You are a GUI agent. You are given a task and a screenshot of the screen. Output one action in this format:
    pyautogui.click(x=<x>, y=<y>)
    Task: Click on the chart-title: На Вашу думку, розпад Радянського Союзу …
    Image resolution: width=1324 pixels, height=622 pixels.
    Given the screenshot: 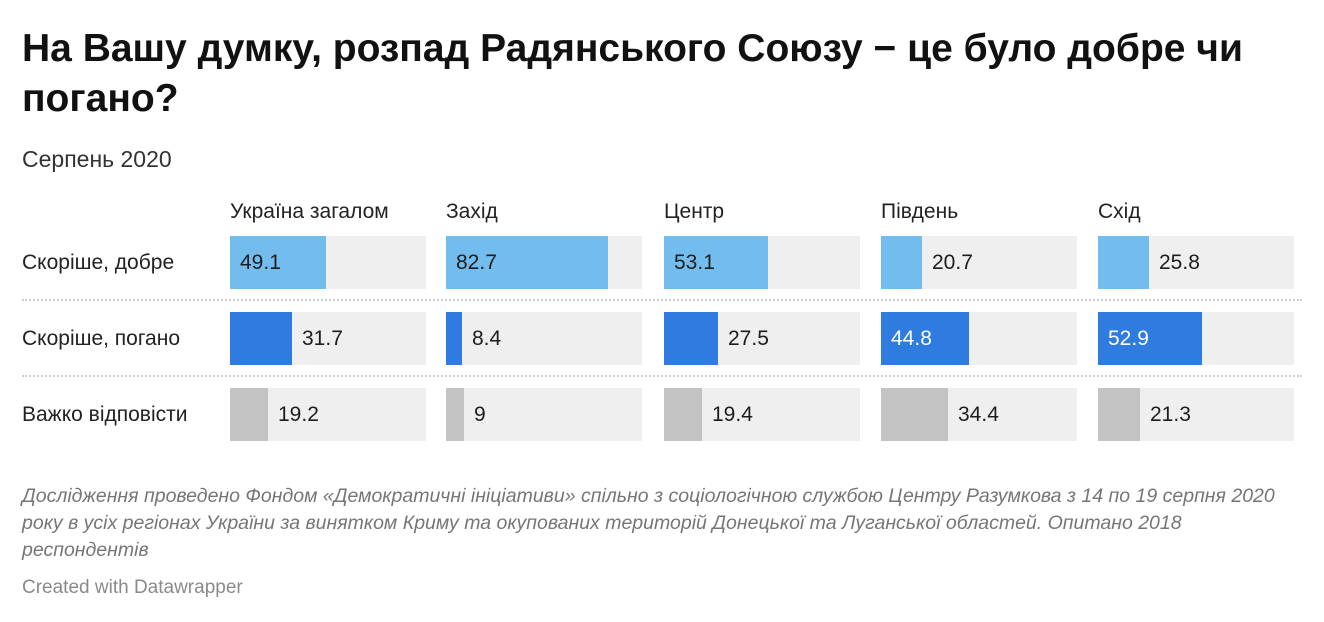 What is the action you would take?
    pyautogui.click(x=632, y=73)
    